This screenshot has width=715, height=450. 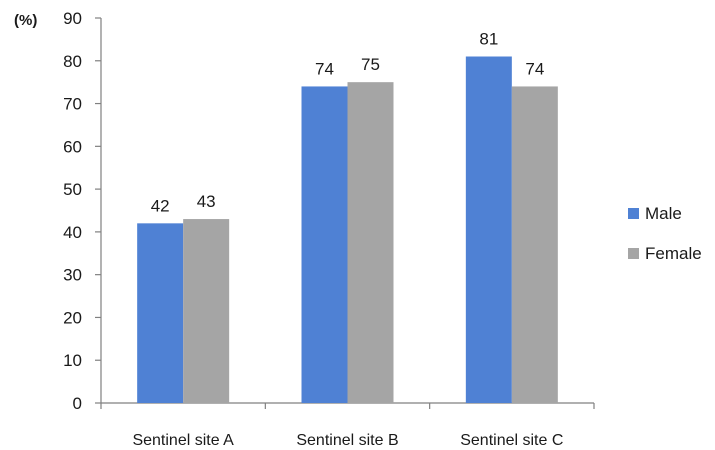 What do you see at coordinates (673, 253) in the screenshot?
I see `legend-label-female: Female` at bounding box center [673, 253].